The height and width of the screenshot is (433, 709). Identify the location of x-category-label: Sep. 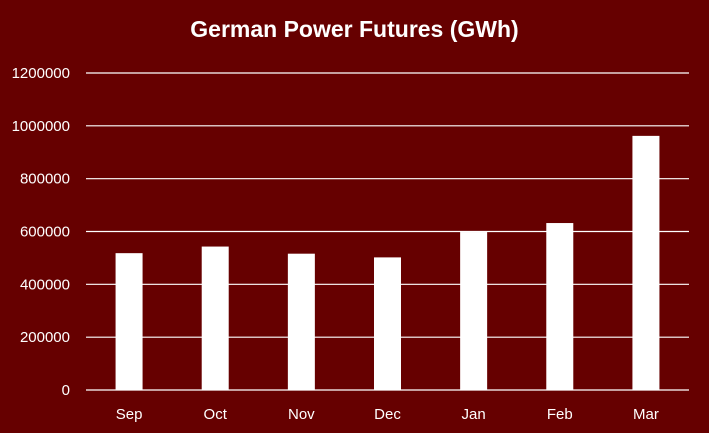
(129, 414).